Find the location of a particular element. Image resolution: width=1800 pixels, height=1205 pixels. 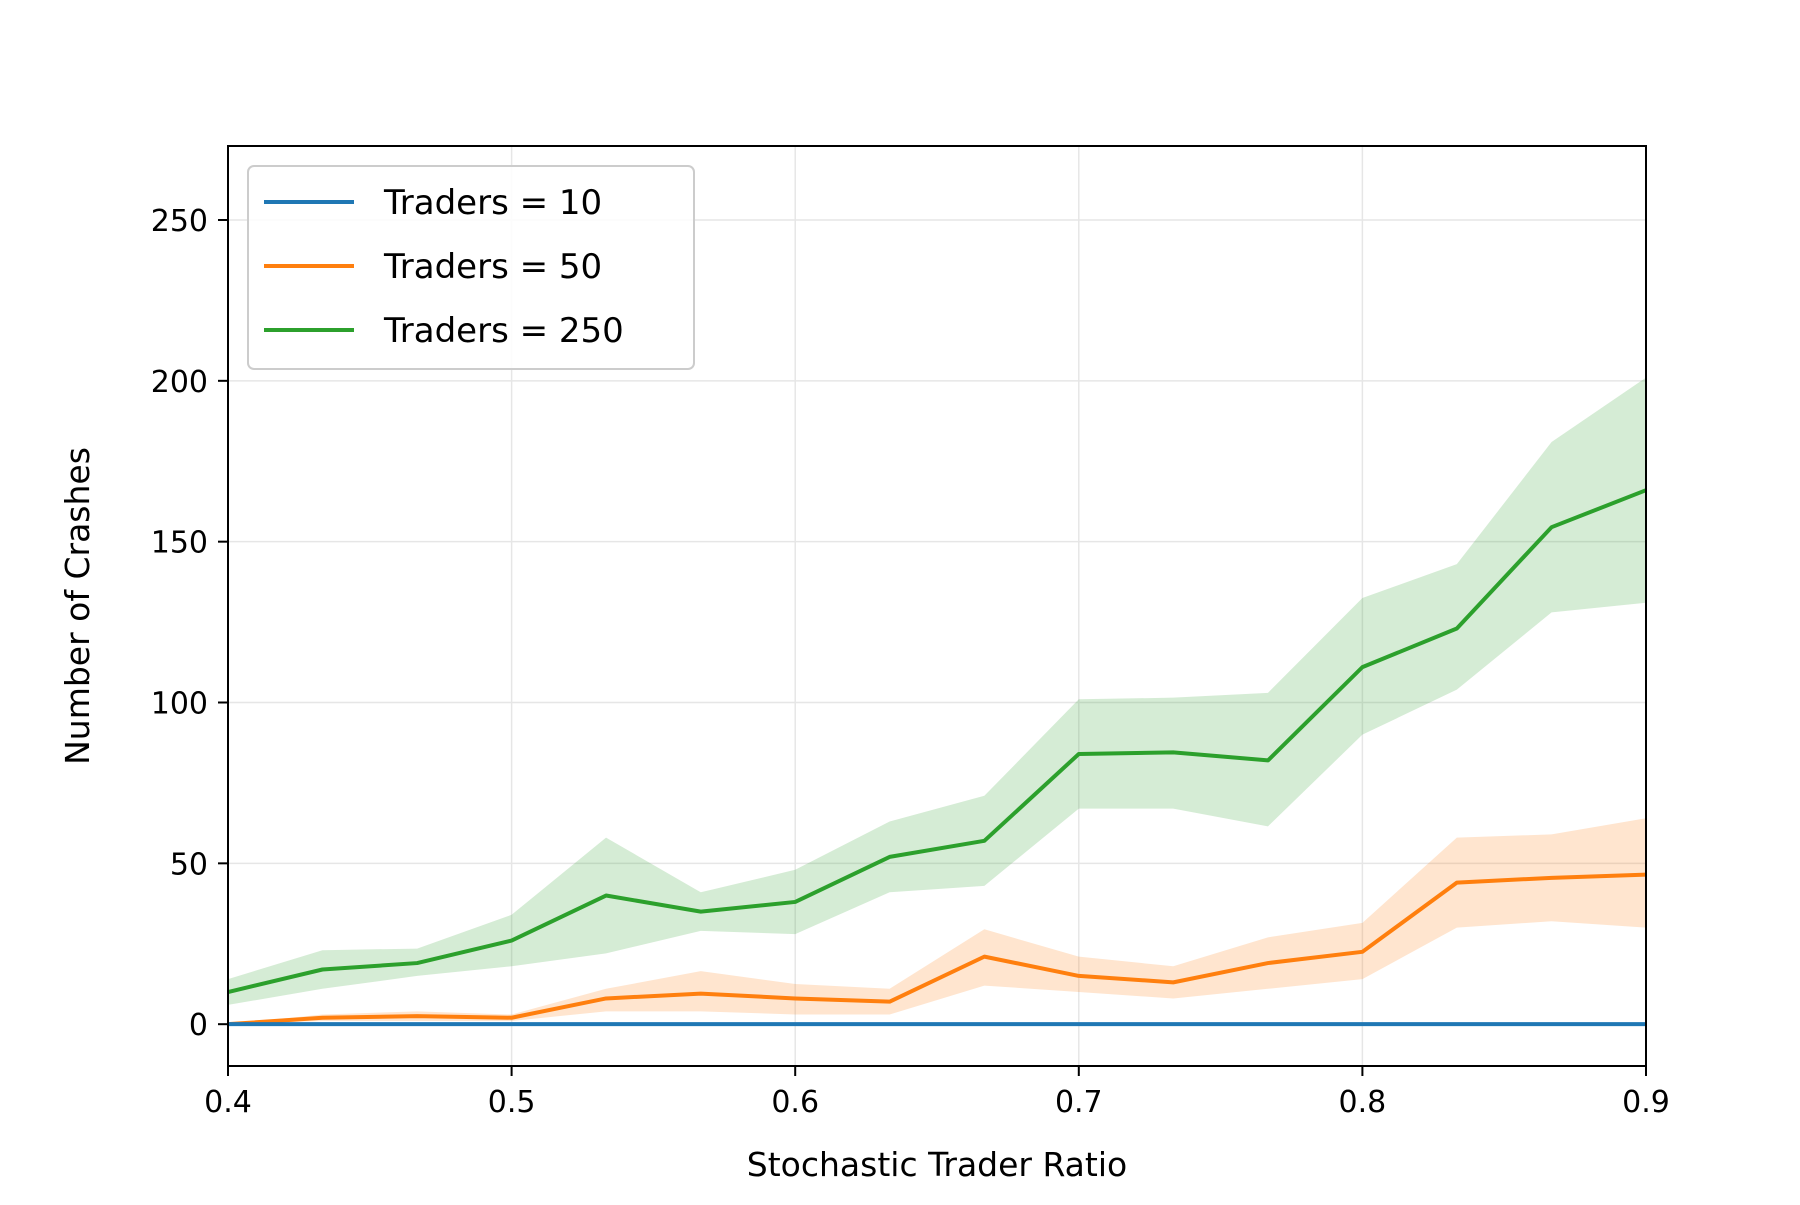

y-axis-title: Number of Crashes is located at coordinates (77, 606).